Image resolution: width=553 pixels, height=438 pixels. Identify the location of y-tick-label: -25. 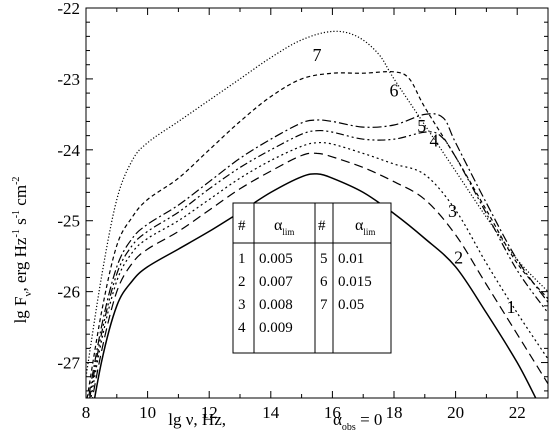
(68, 221).